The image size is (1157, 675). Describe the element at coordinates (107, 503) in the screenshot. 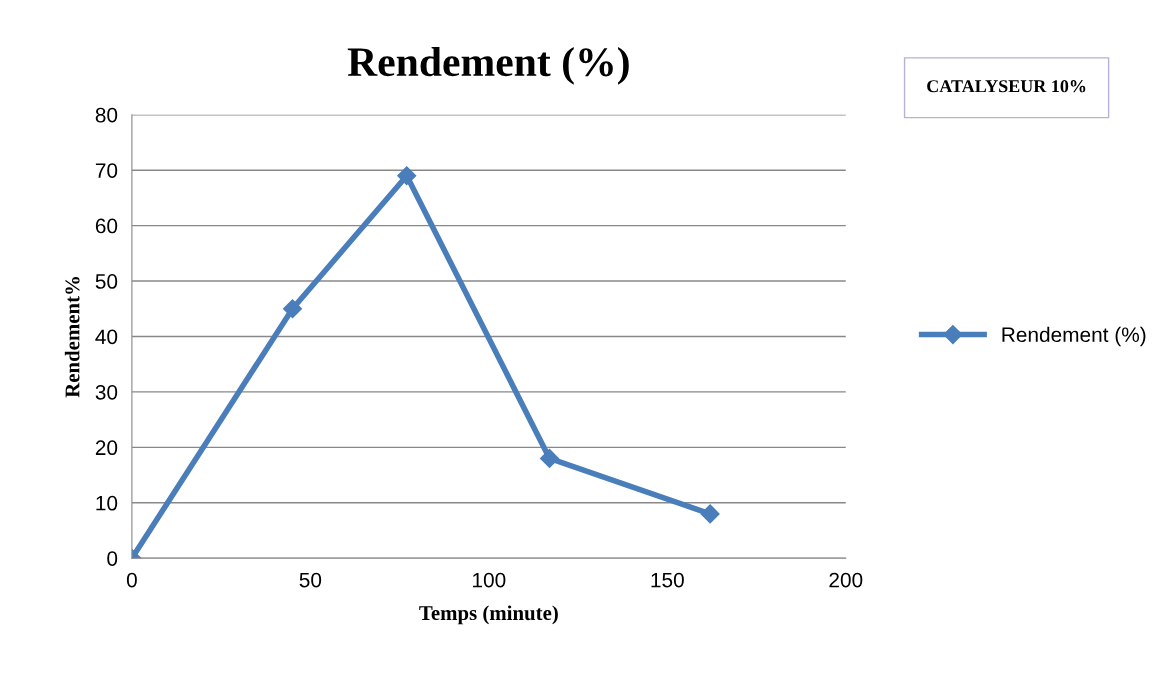

I see `y-tick-label: 10` at that location.